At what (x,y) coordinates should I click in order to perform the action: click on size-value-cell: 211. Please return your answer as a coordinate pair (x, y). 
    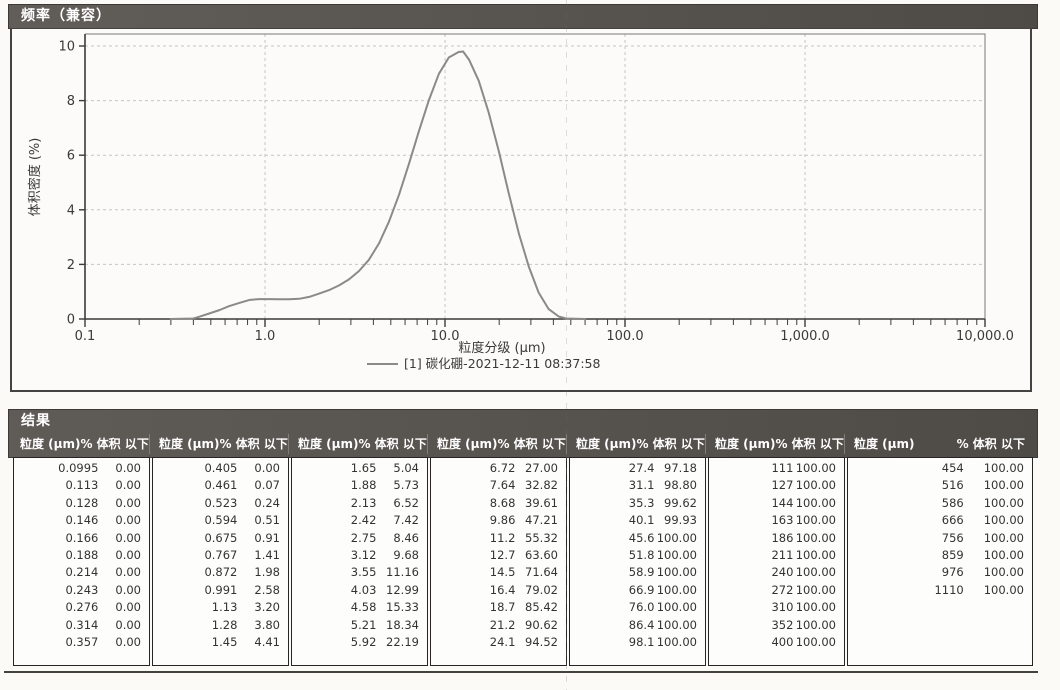
    Looking at the image, I should click on (782, 554).